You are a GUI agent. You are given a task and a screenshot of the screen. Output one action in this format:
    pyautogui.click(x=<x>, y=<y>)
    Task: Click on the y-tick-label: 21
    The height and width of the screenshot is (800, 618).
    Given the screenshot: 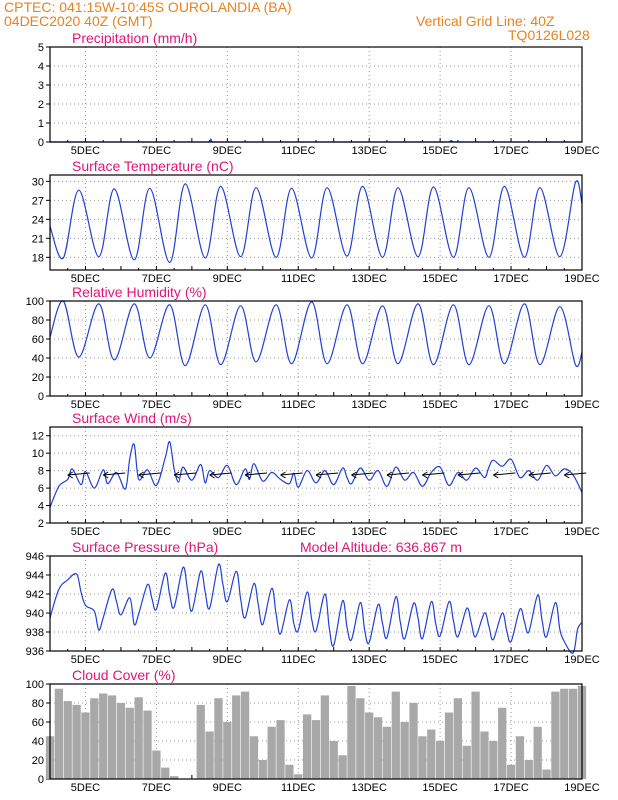 What is the action you would take?
    pyautogui.click(x=38, y=239)
    